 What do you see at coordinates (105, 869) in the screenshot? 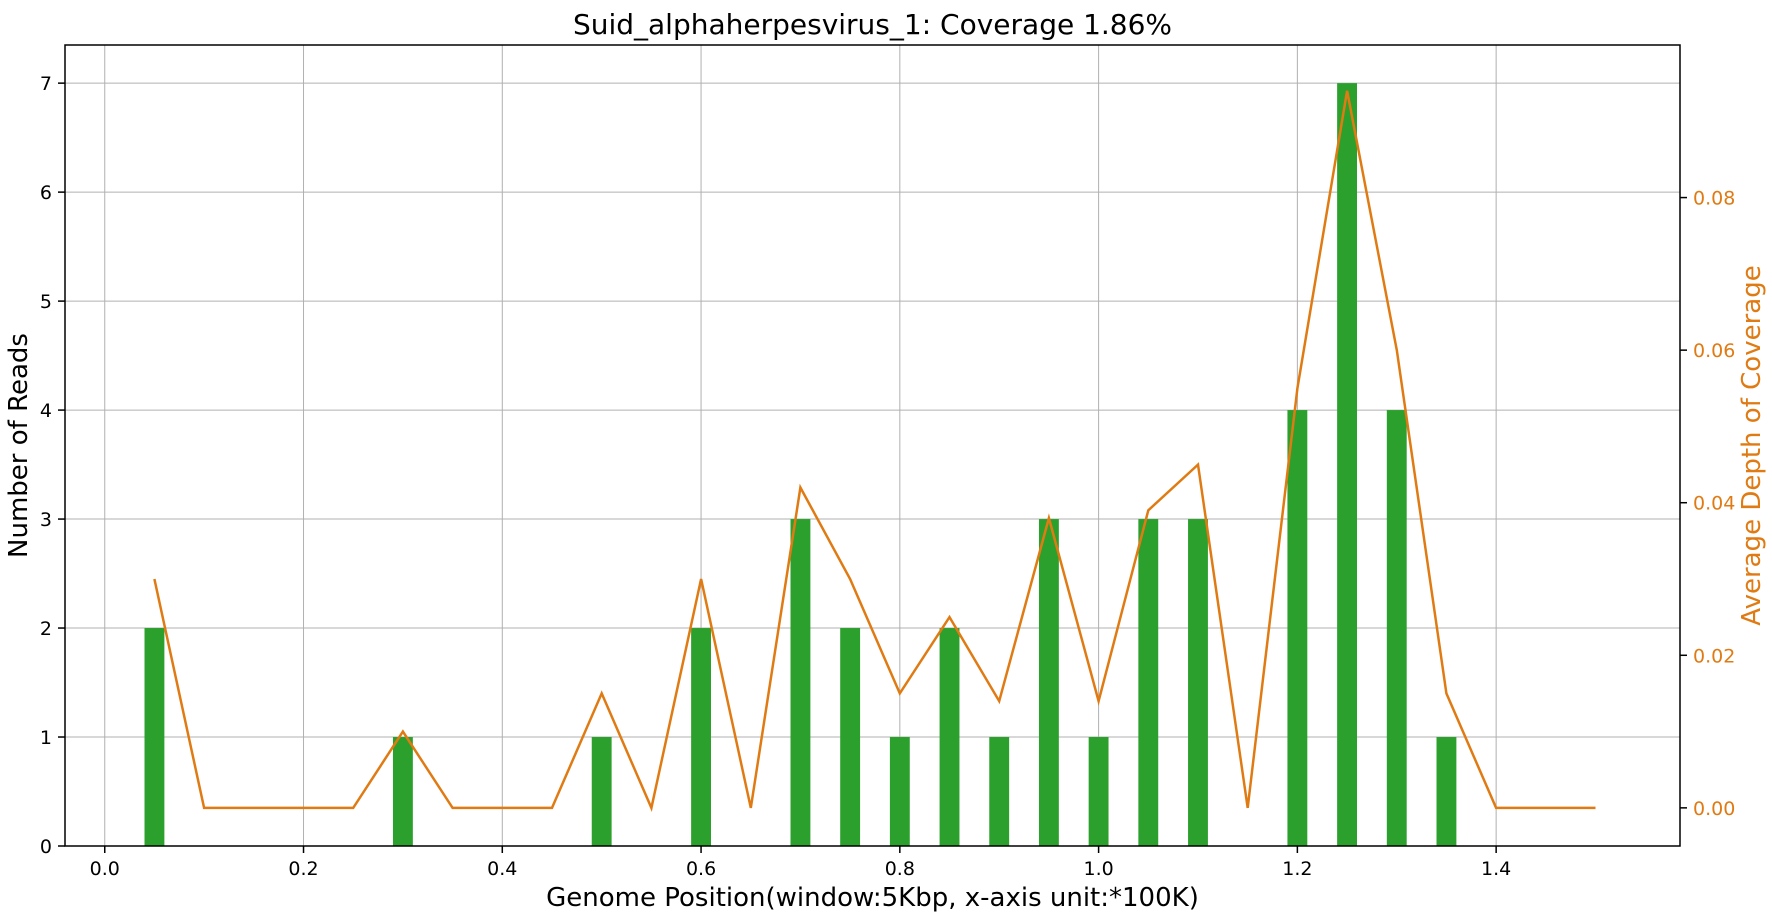
I see `x-tick-label: 0.0` at bounding box center [105, 869].